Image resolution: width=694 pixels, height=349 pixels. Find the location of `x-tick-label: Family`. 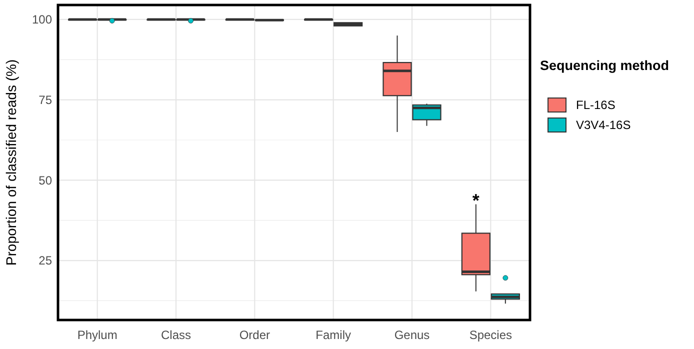

x-tick-label: Family is located at coordinates (334, 335).